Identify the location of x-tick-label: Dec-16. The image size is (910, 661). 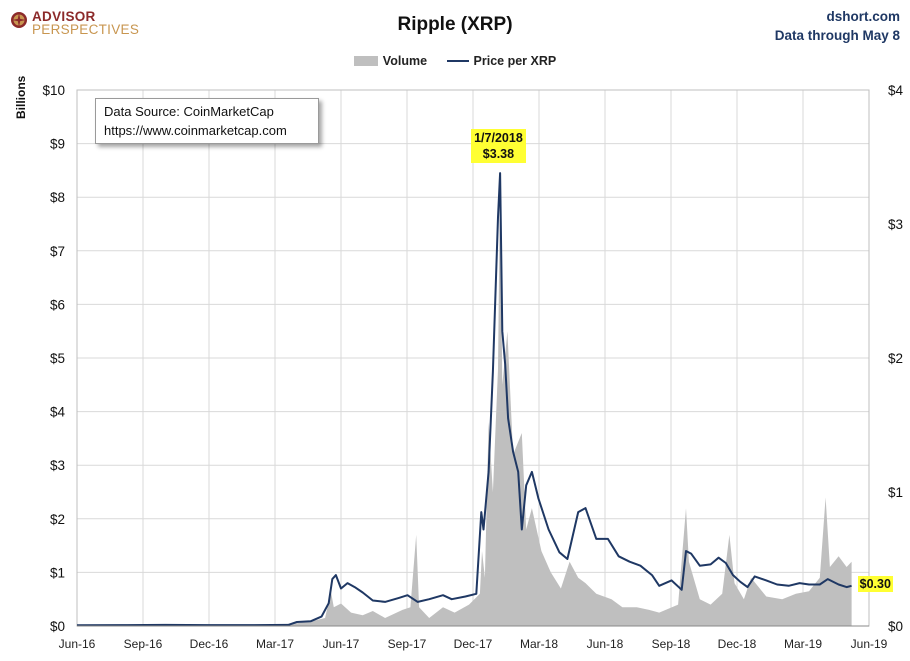
(209, 644).